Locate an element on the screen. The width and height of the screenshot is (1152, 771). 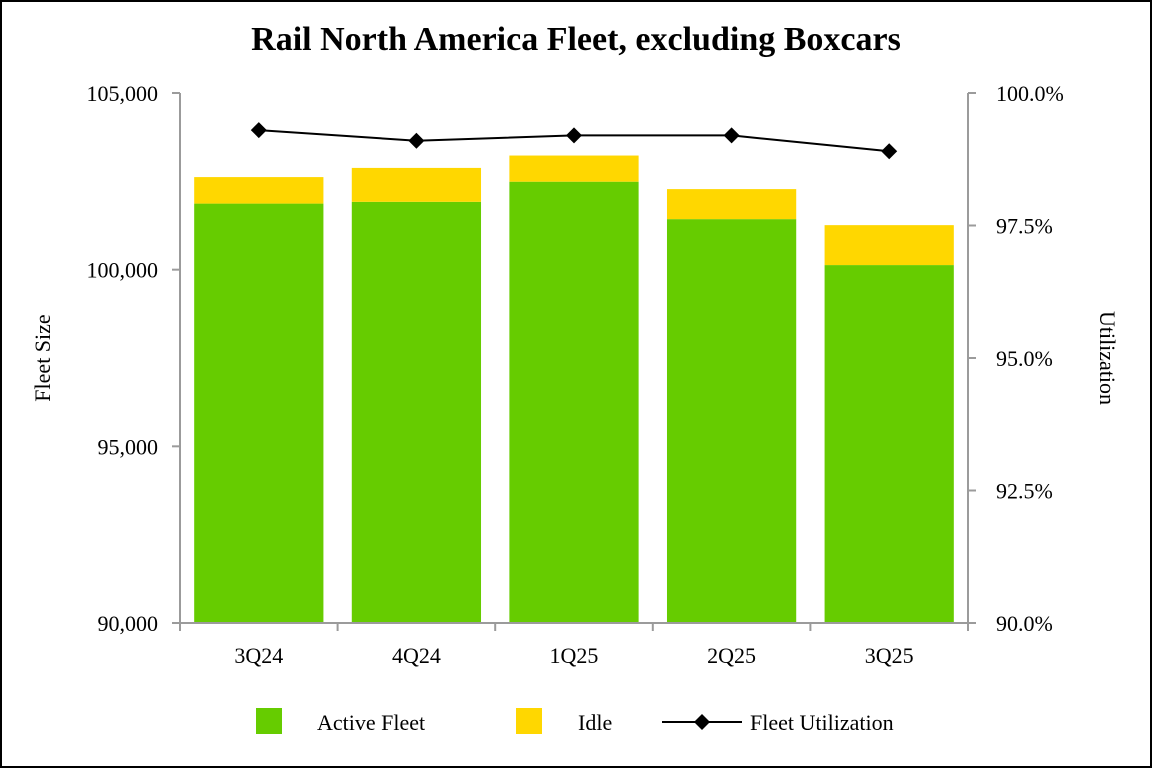
y-axis-title: Fleet Size is located at coordinates (42, 357).